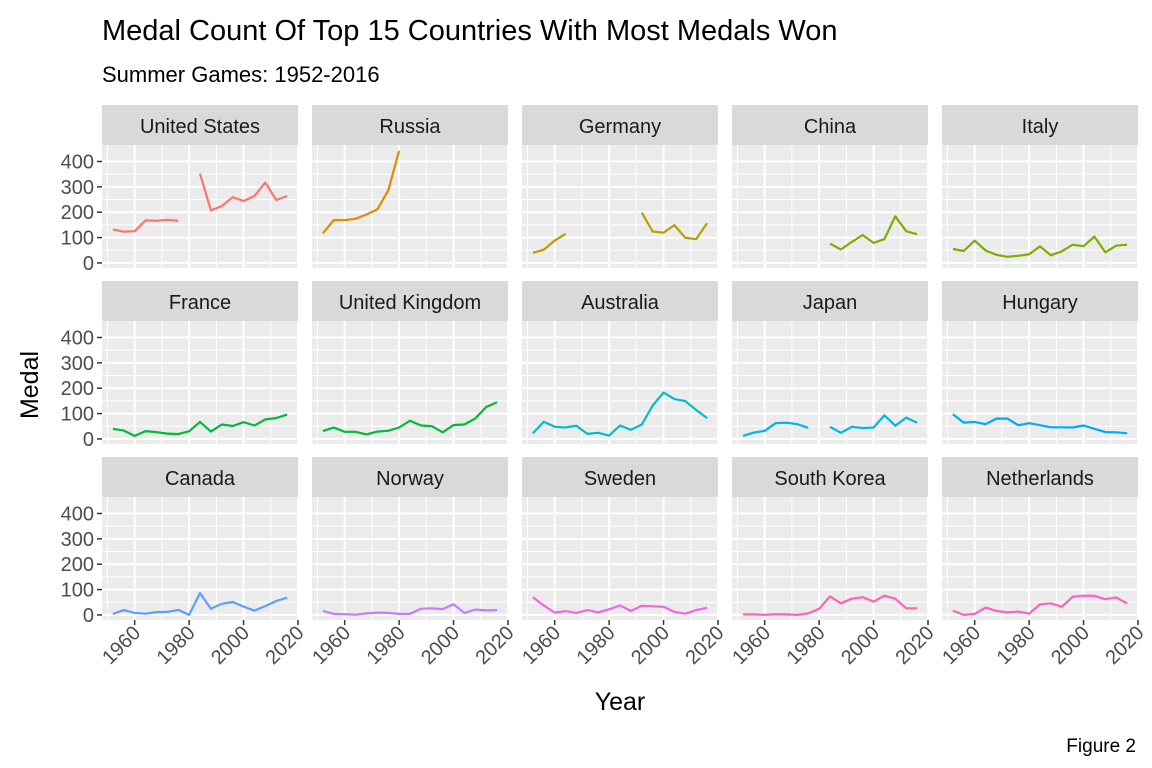 The image size is (1152, 768). I want to click on series-line-united-states, so click(200, 203).